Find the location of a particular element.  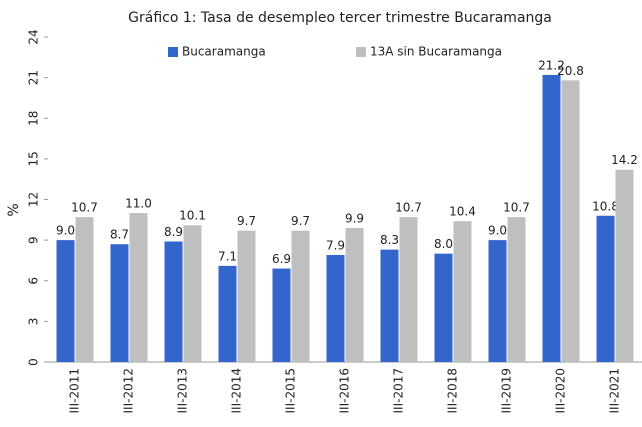

y-tick-label: 0 is located at coordinates (34, 362).